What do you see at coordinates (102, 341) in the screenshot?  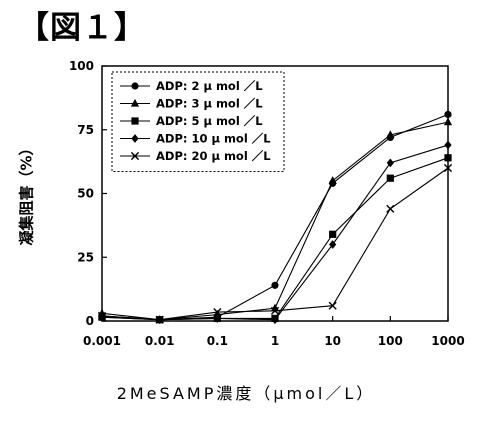 I see `x-tick-label: 0.001` at bounding box center [102, 341].